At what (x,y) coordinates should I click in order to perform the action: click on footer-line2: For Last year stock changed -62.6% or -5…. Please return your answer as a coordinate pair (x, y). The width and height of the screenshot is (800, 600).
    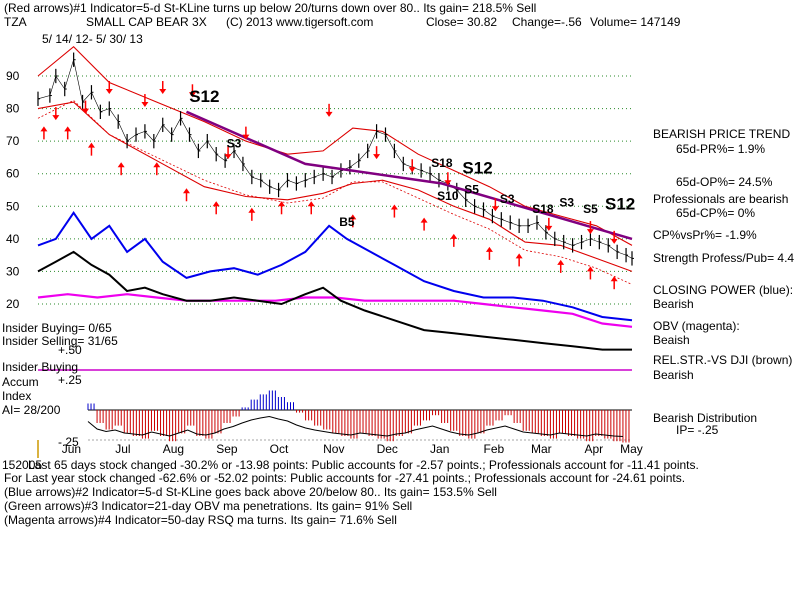
    Looking at the image, I should click on (345, 478).